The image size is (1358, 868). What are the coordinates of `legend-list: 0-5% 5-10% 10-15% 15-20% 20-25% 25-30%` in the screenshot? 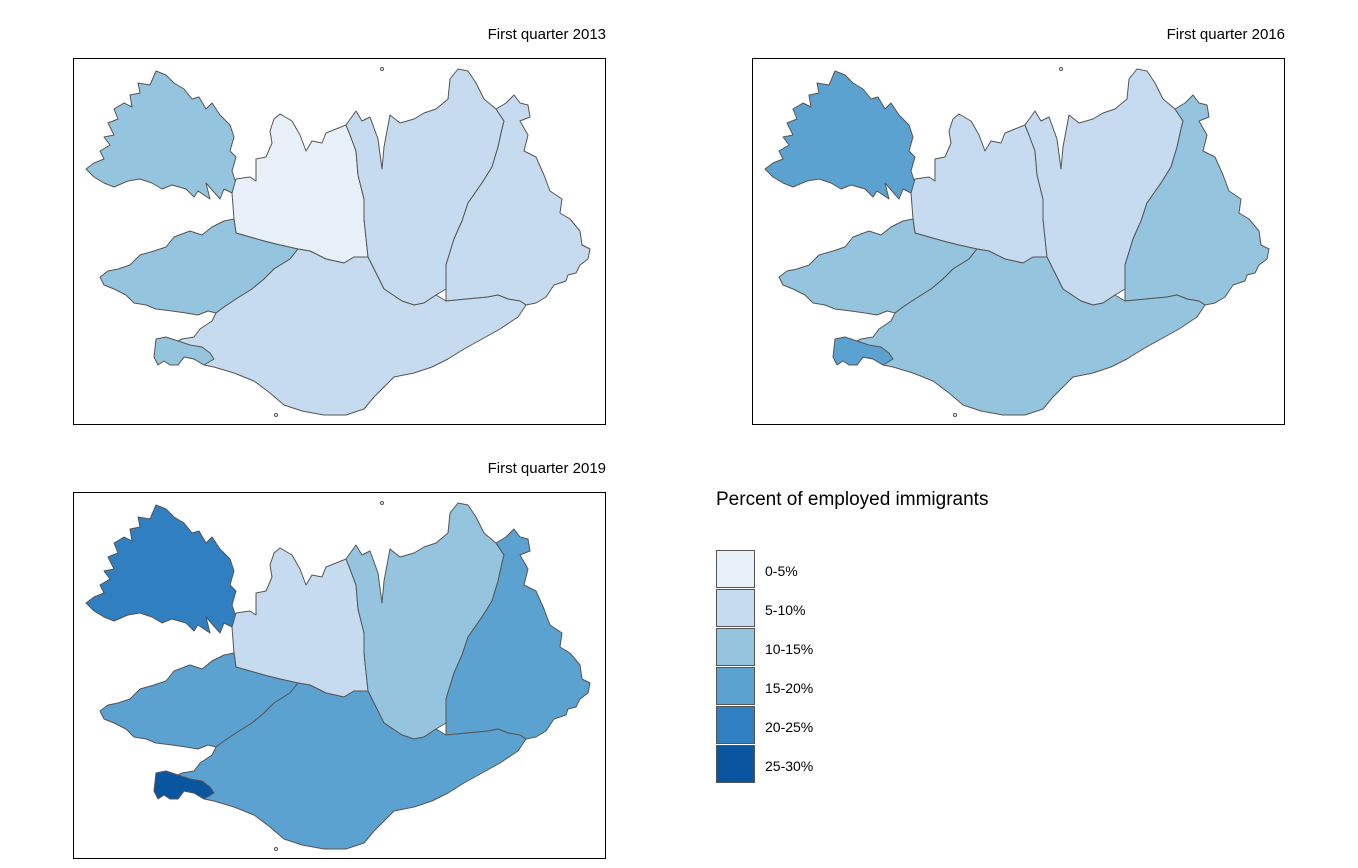 It's located at (796, 667).